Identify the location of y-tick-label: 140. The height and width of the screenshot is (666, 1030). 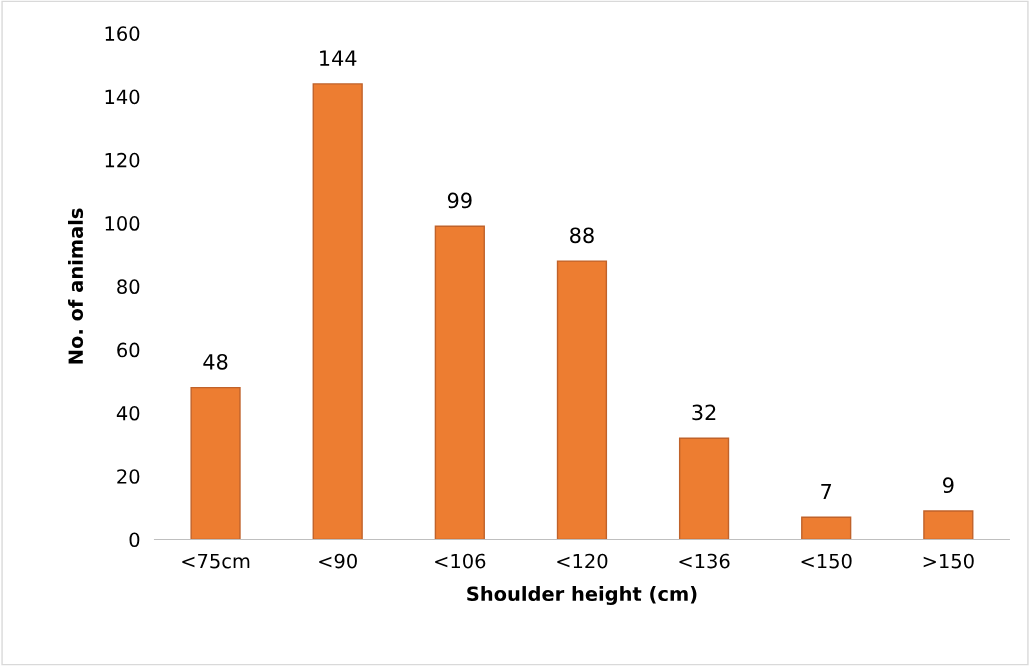
(122, 97).